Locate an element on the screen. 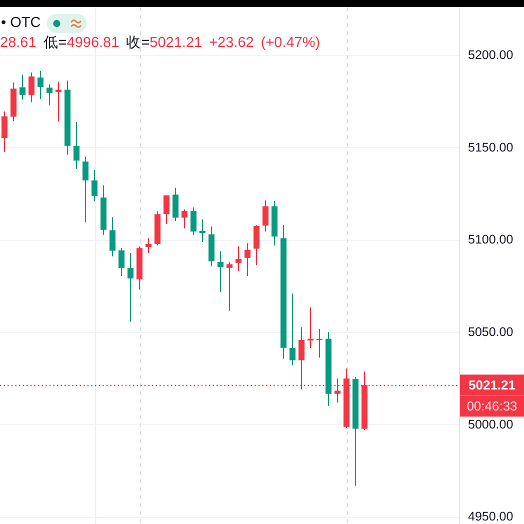 Image resolution: width=524 pixels, height=524 pixels. y-tick-label: 5050.00 is located at coordinates (491, 331).